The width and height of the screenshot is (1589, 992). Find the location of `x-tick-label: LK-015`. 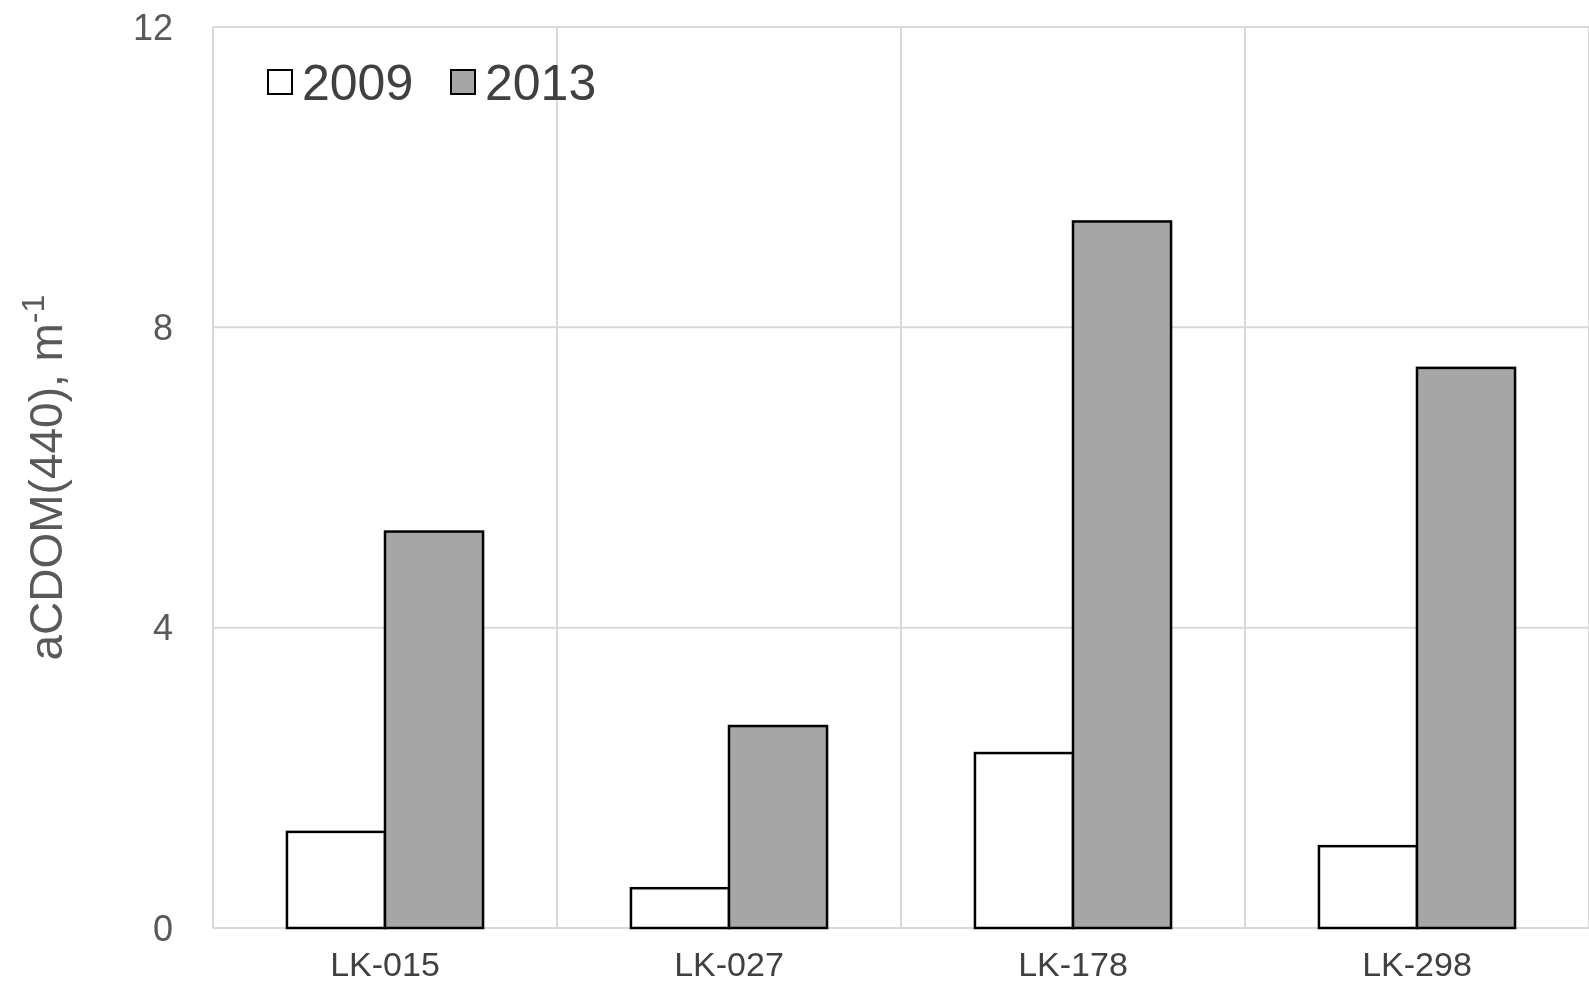

x-tick-label: LK-015 is located at coordinates (385, 964).